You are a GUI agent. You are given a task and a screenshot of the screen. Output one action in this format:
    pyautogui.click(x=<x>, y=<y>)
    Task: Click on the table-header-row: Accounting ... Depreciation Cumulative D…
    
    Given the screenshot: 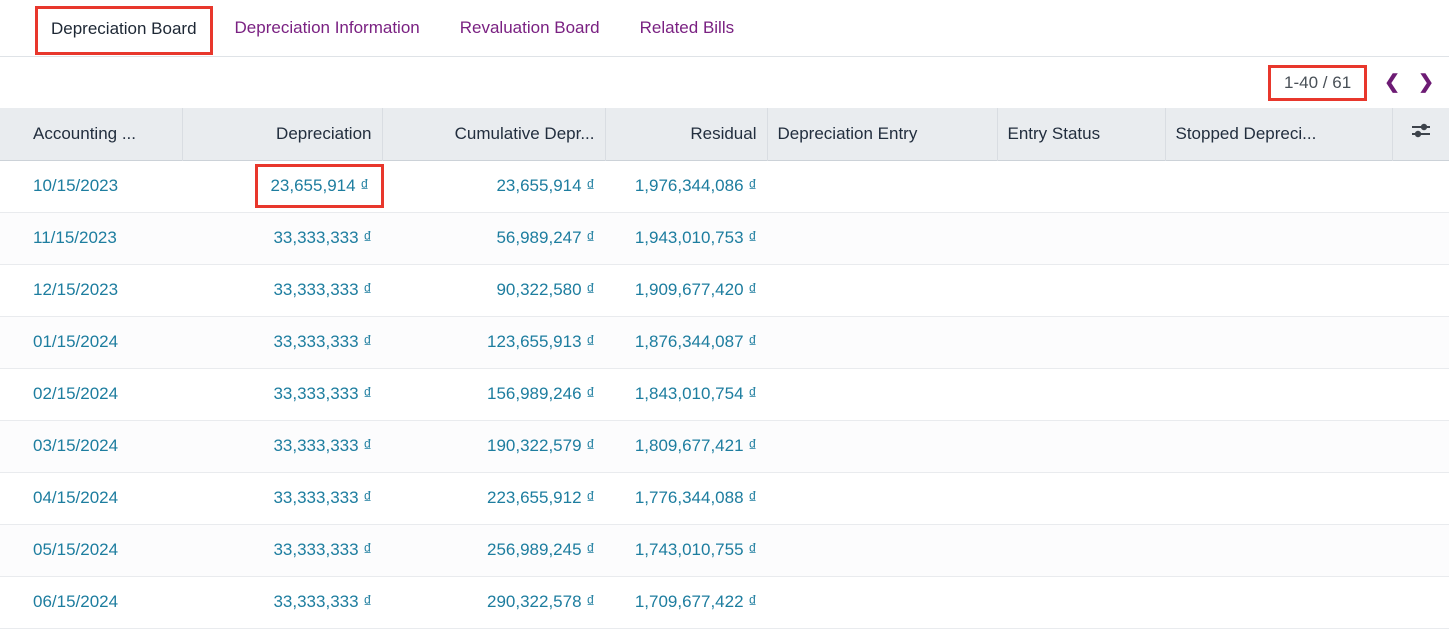 What is the action you would take?
    pyautogui.click(x=724, y=134)
    